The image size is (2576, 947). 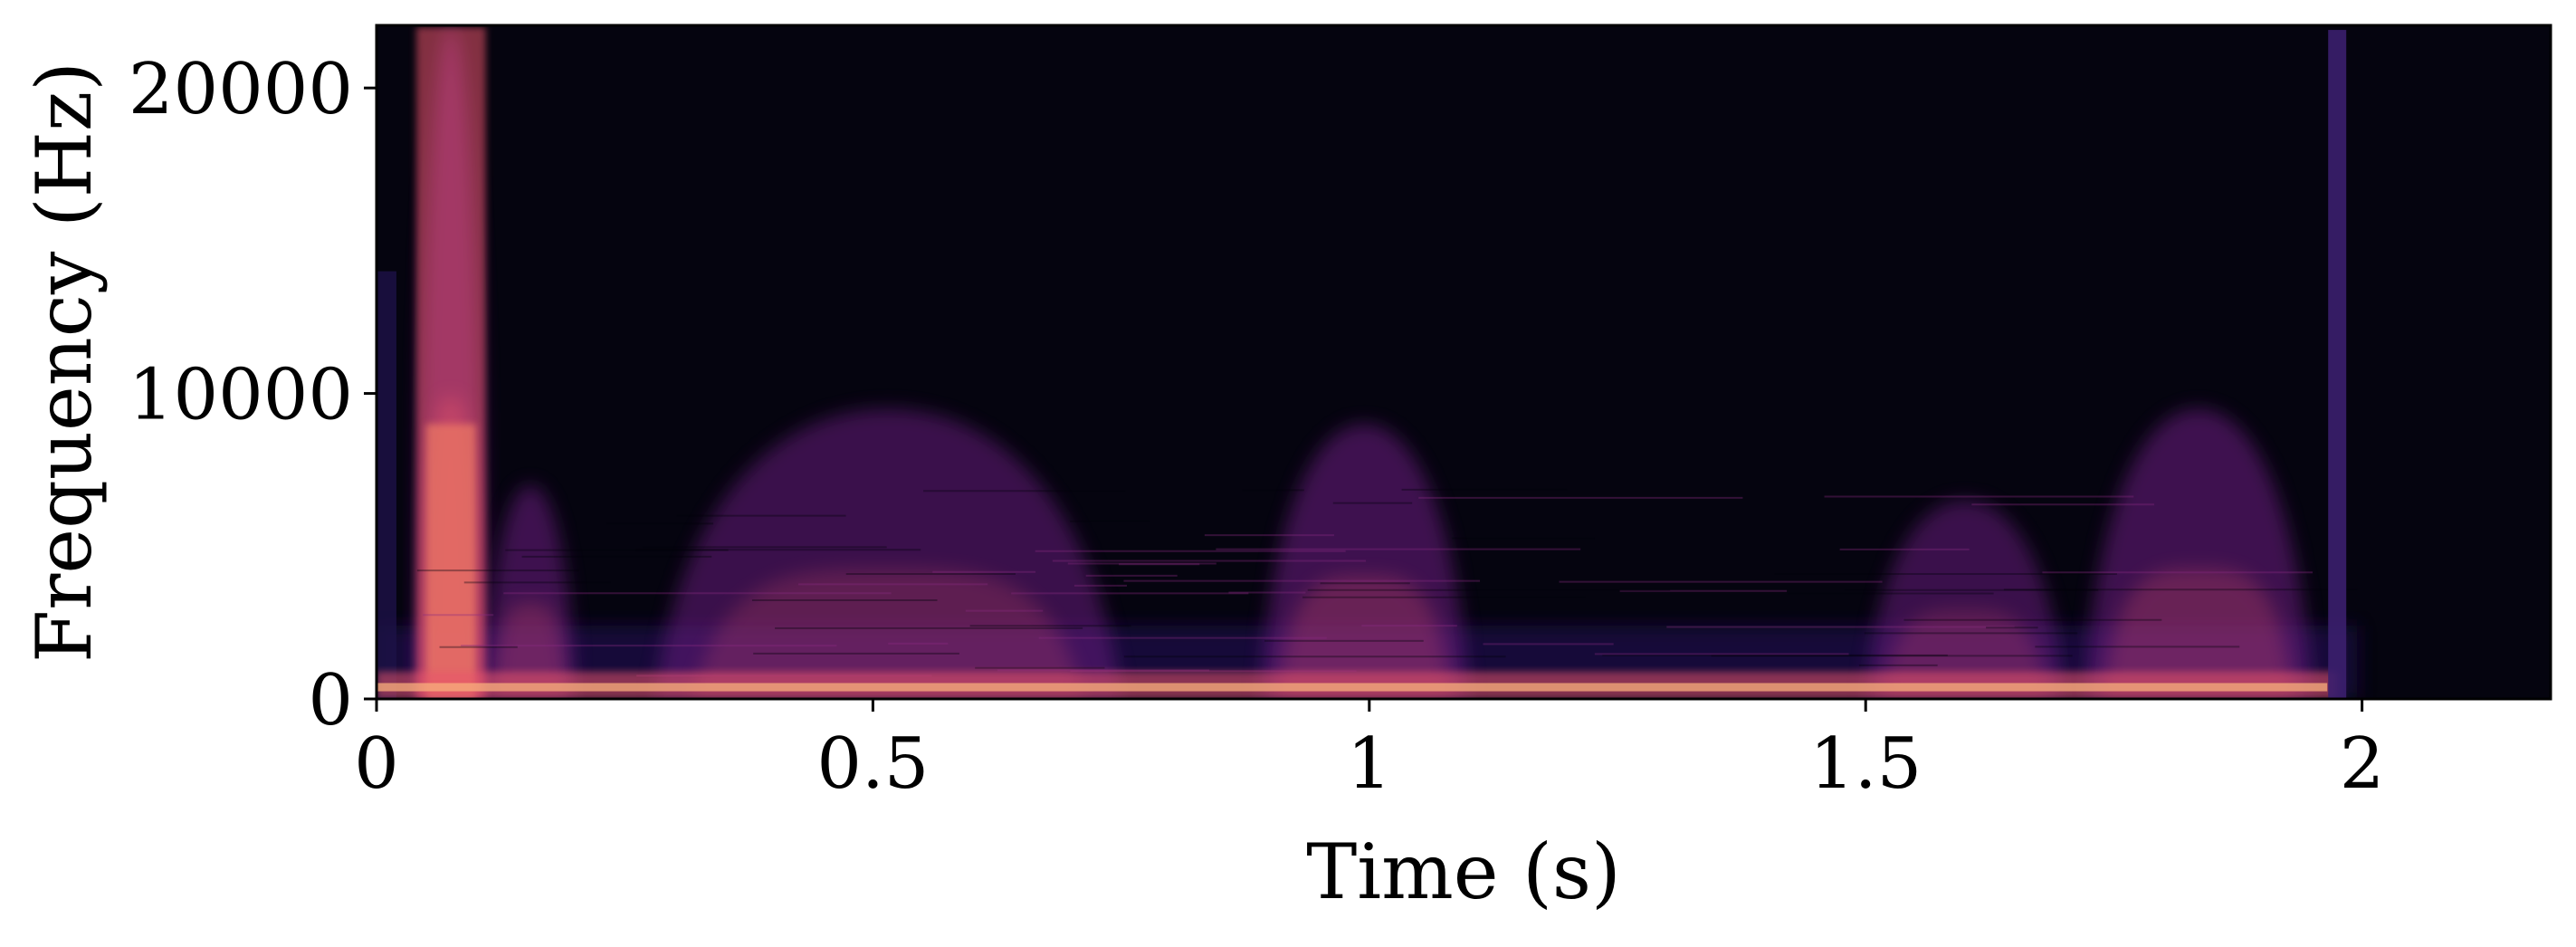 I want to click on x-axis: 0 0.5 1 1.5 2, so click(x=1369, y=752).